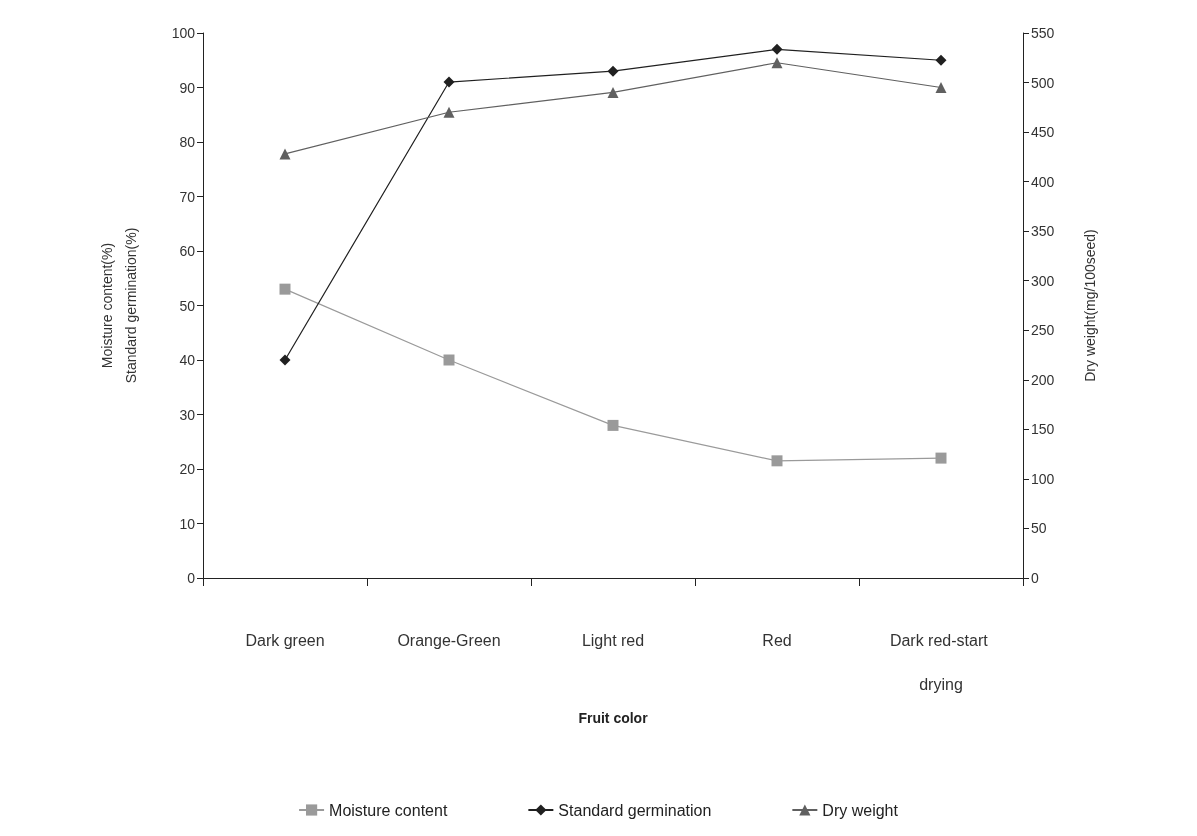 The width and height of the screenshot is (1197, 836). I want to click on y-tick-label: 60, so click(187, 251).